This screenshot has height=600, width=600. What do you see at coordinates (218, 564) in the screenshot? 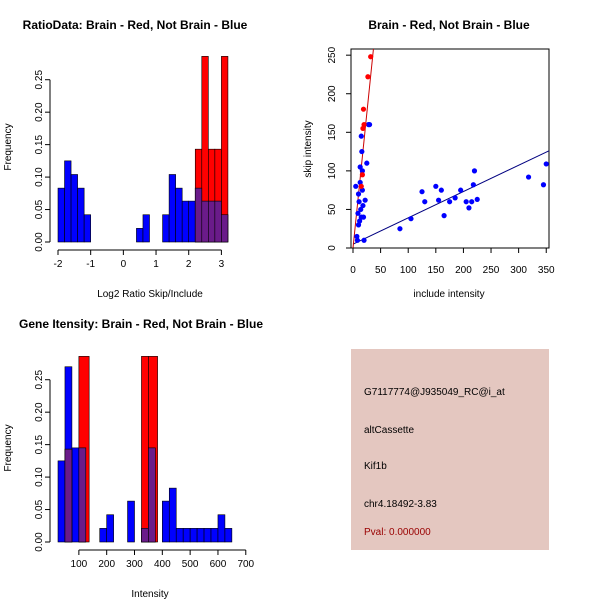
I see `intensity-x-tick-label: 600` at bounding box center [218, 564].